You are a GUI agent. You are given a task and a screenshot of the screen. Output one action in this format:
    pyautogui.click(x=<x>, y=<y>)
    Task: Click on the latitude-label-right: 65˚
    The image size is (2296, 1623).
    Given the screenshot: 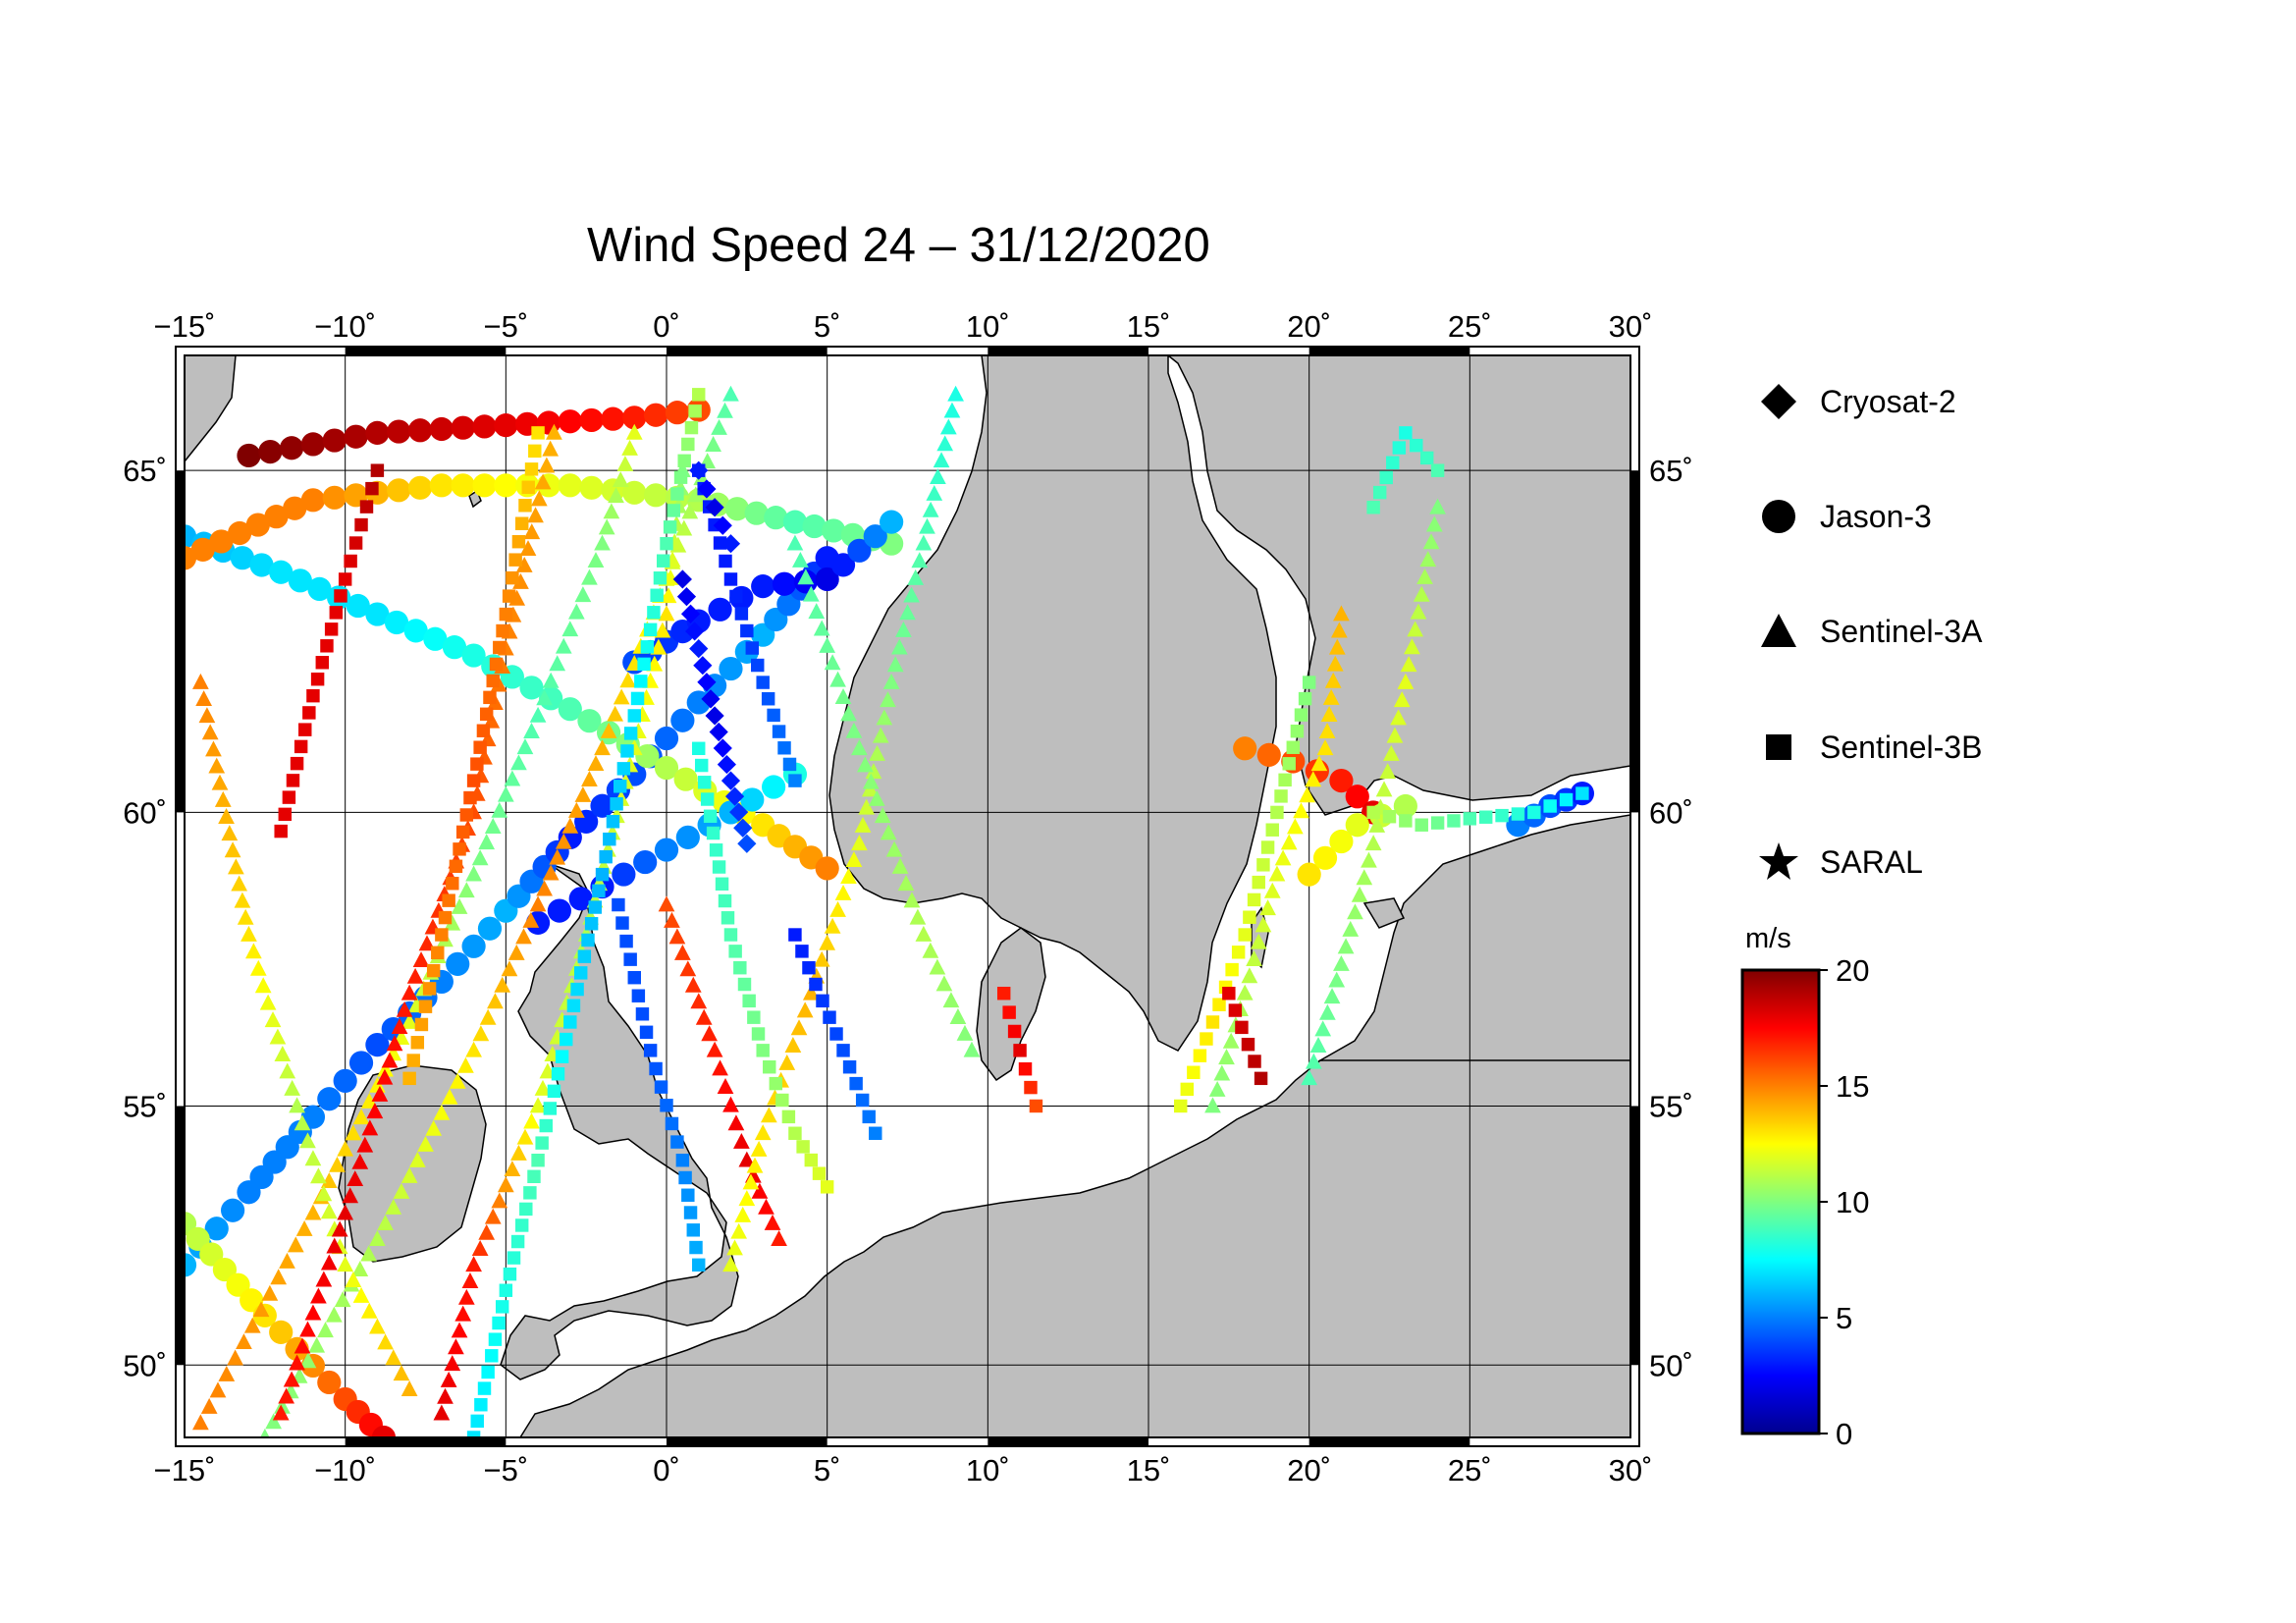 What is the action you would take?
    pyautogui.click(x=1671, y=471)
    